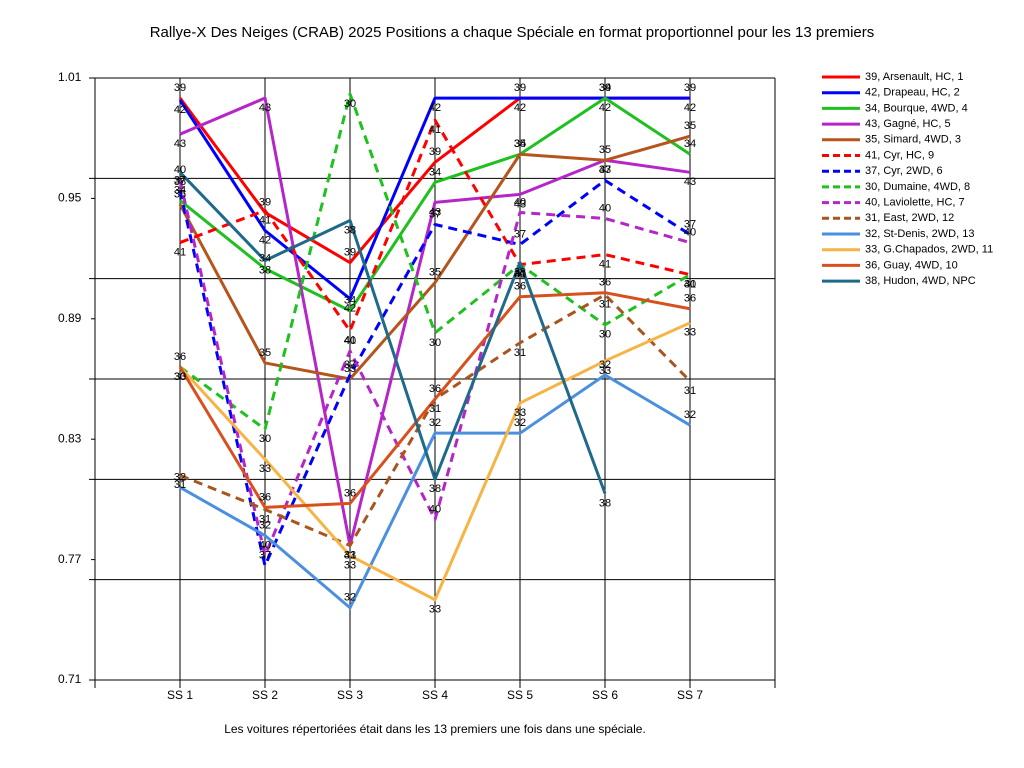  Describe the element at coordinates (917, 187) in the screenshot. I see `legend-label: 30, Dumaine, 4WD, 8` at that location.